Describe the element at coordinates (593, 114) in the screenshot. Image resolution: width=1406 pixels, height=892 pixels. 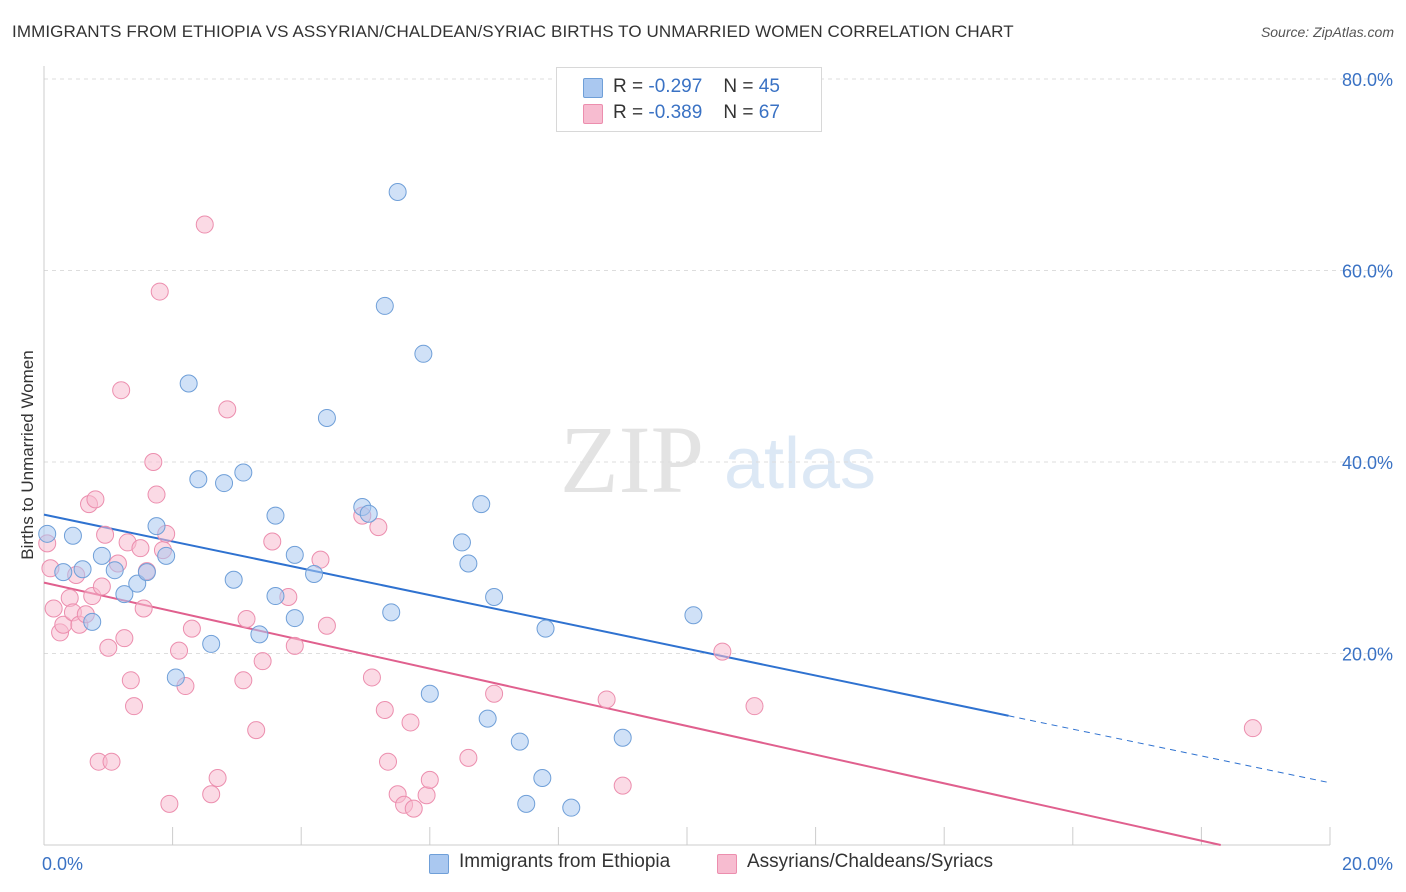
I see `assyrian-swatch` at that location.